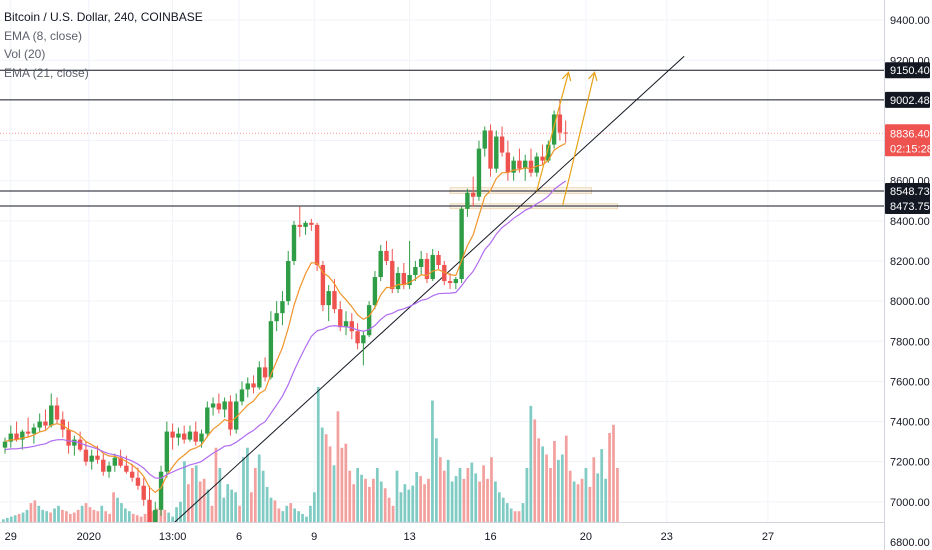  I want to click on bar-countdown-label: 02:15:28, so click(911, 149).